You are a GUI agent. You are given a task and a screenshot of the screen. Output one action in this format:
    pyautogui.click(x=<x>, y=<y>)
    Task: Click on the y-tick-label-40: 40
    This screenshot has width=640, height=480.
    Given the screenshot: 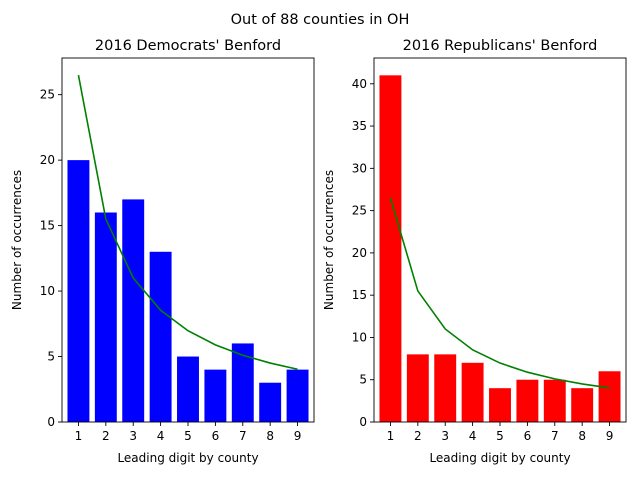 What is the action you would take?
    pyautogui.click(x=359, y=84)
    